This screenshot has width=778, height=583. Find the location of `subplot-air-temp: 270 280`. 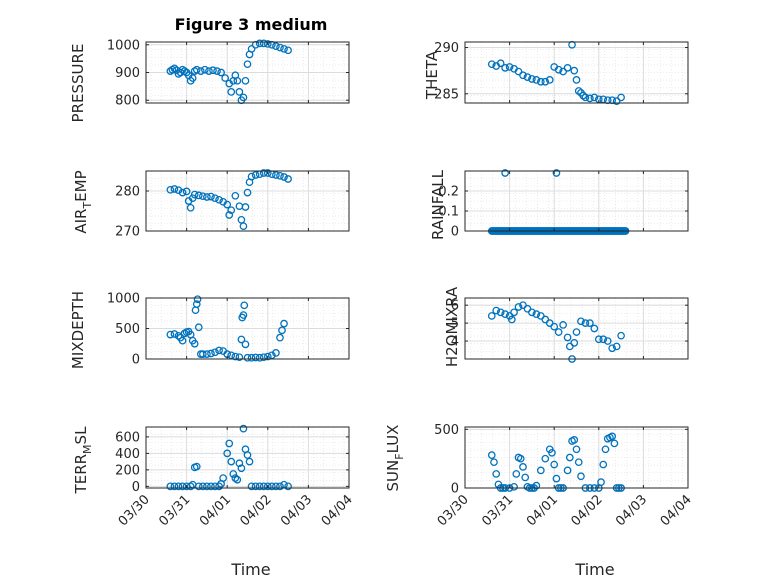

subplot-air-temp: 270 280 is located at coordinates (232, 204).